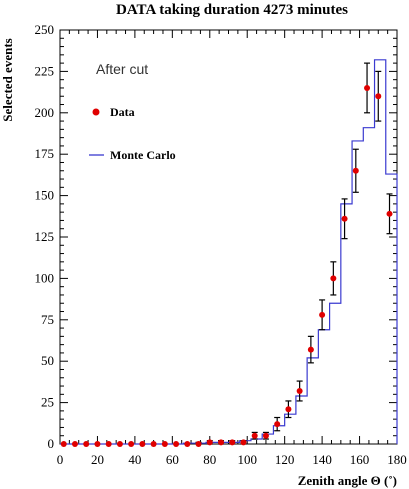  I want to click on x-tick-label: 0, so click(60, 459).